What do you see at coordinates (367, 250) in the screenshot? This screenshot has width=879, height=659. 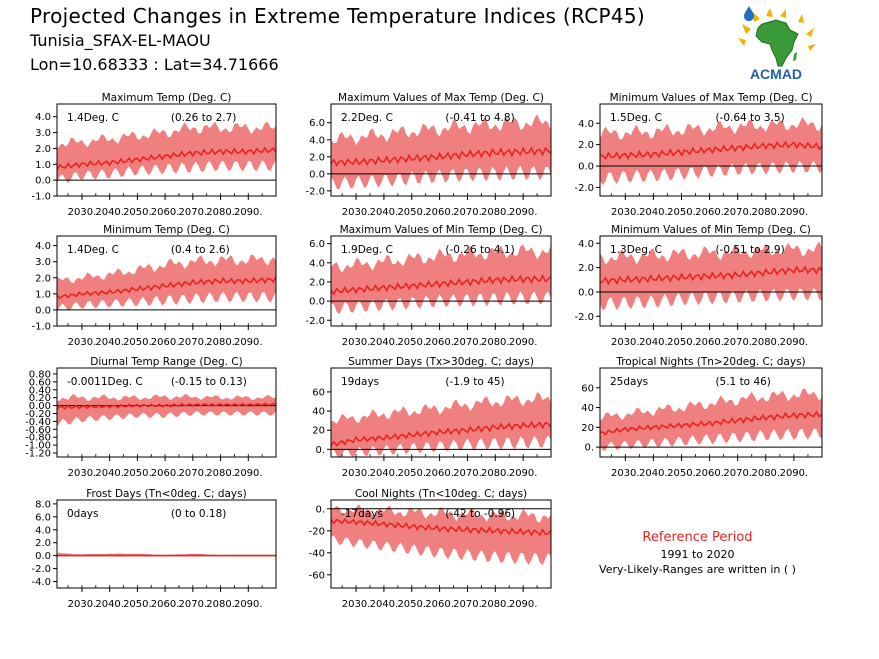 I see `value-label: 1.9Deg. C` at bounding box center [367, 250].